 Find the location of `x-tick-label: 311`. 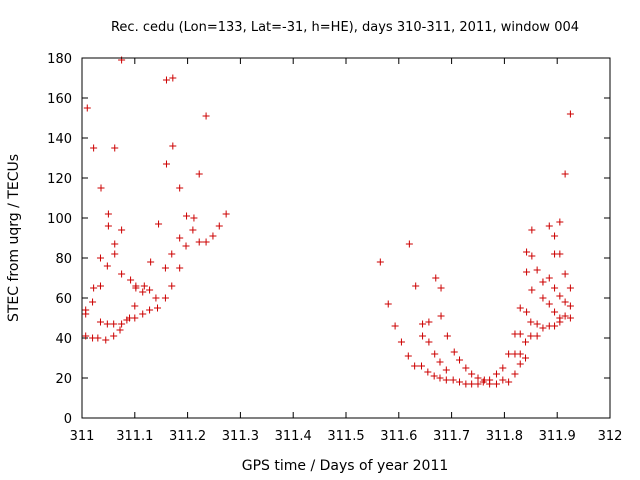

x-tick-label: 311 is located at coordinates (82, 436).